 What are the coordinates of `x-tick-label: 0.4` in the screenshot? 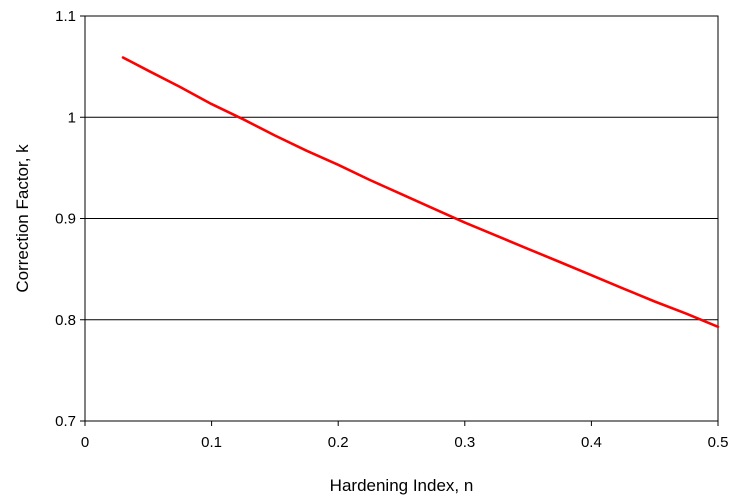 It's located at (591, 442).